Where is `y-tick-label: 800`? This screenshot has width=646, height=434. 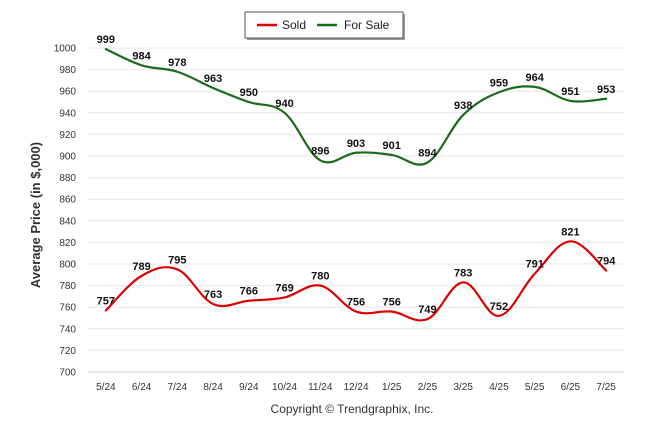
y-tick-label: 800 is located at coordinates (67, 265).